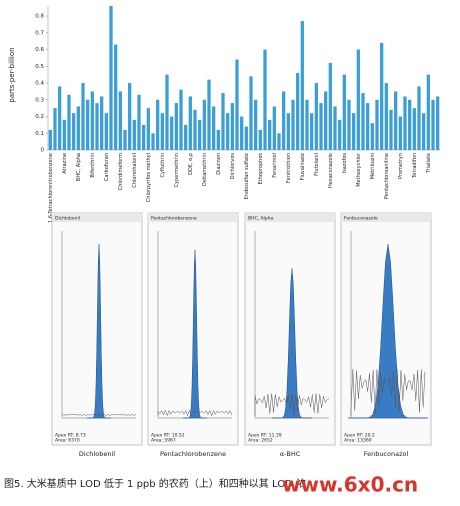  Describe the element at coordinates (93, 165) in the screenshot. I see `x-tick-label: Bifenthrin` at that location.